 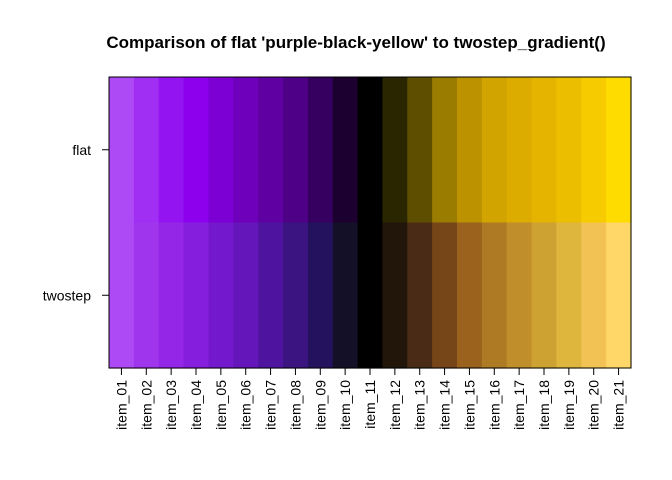 What do you see at coordinates (594, 405) in the screenshot?
I see `x-tick-label: item_20` at bounding box center [594, 405].